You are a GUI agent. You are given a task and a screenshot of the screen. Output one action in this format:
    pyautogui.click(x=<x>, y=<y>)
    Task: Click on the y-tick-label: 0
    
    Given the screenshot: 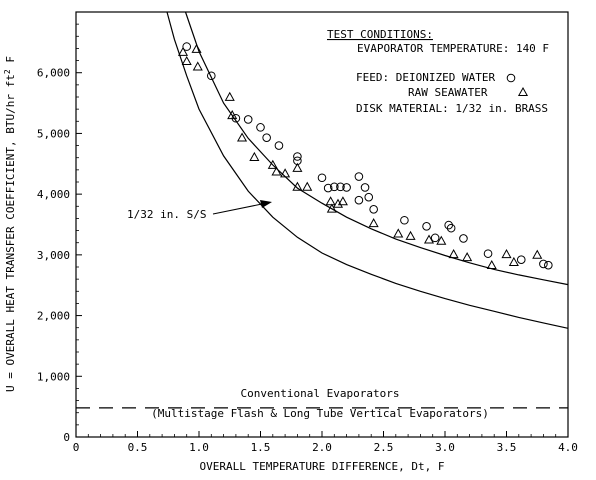 What is the action you would take?
    pyautogui.click(x=66, y=437)
    